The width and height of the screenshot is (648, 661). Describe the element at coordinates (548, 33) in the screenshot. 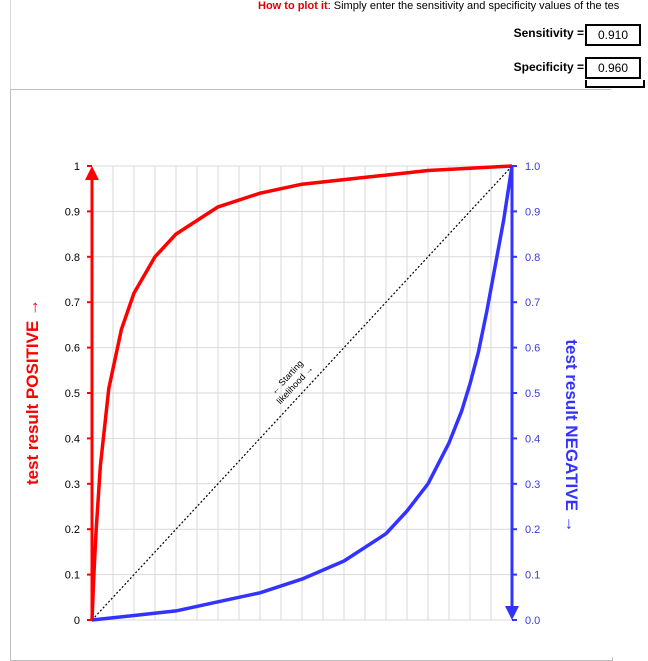

I see `sensitivity-label: Sensitivity =` at that location.